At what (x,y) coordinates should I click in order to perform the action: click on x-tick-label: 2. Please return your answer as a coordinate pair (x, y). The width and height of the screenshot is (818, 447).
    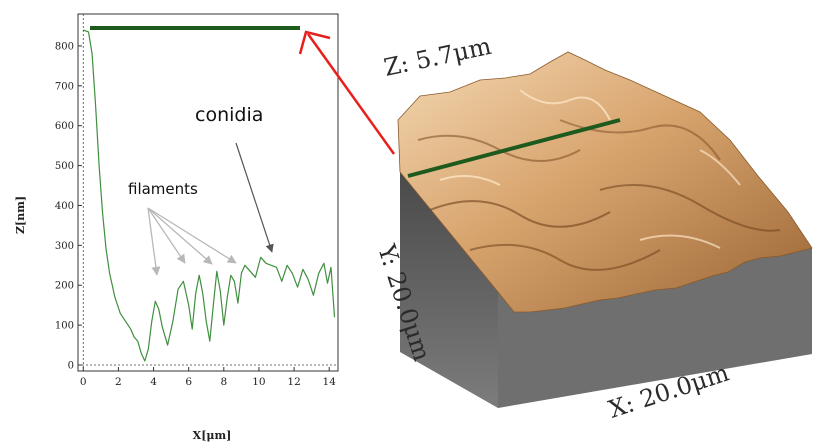
    Looking at the image, I should click on (118, 382).